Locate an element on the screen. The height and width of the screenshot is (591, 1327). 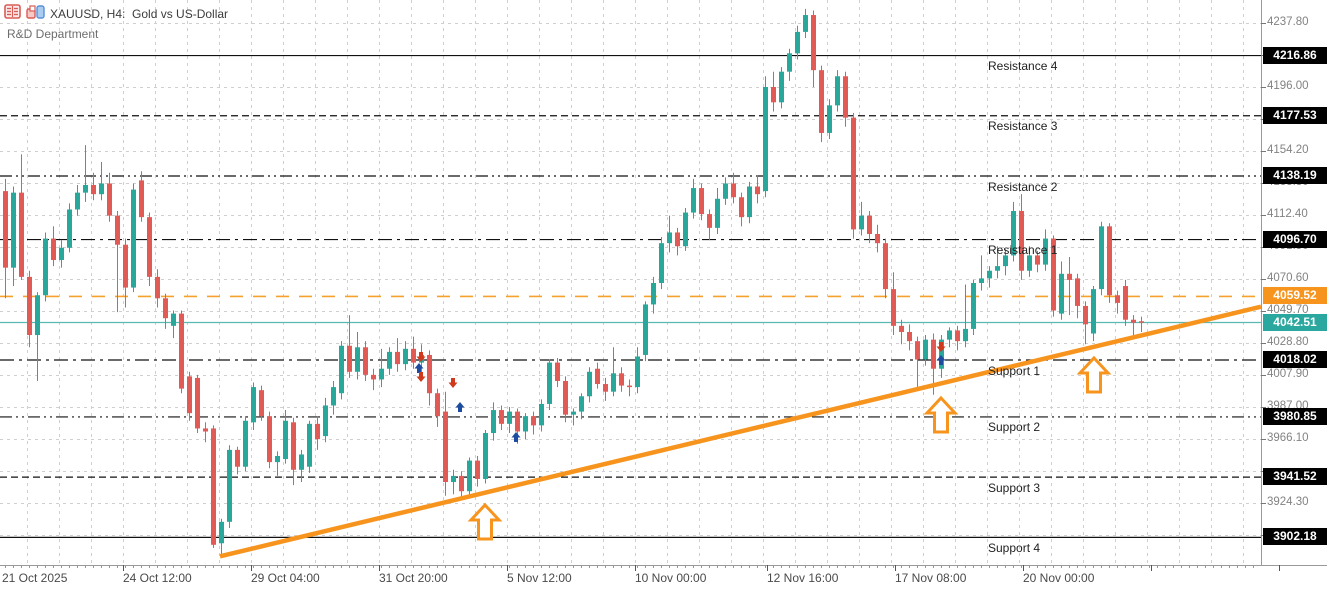
price-level-box: 4042.51 is located at coordinates (1295, 322).